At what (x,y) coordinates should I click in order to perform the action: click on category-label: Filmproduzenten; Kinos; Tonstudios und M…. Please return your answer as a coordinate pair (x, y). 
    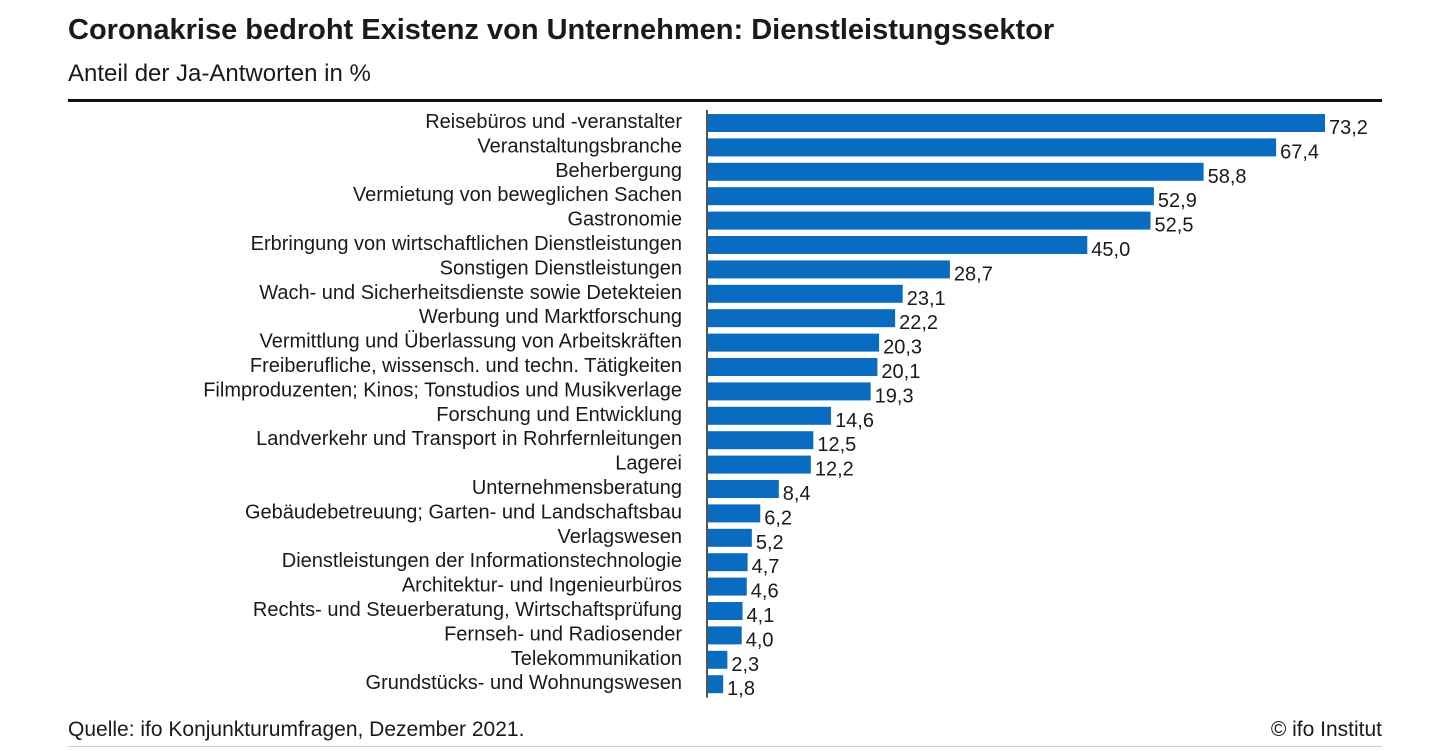
    Looking at the image, I should click on (442, 390).